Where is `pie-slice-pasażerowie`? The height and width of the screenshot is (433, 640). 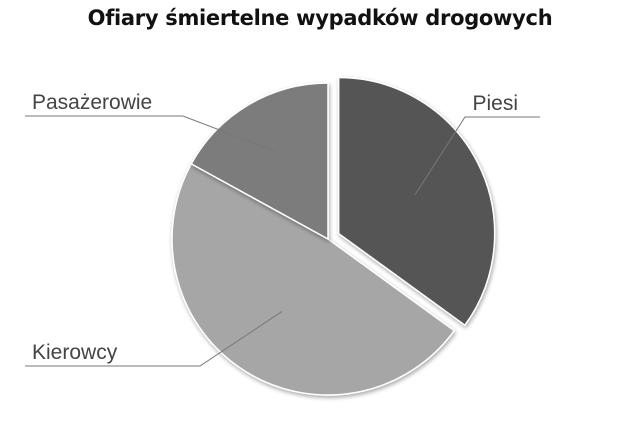 pie-slice-pasażerowie is located at coordinates (259, 161).